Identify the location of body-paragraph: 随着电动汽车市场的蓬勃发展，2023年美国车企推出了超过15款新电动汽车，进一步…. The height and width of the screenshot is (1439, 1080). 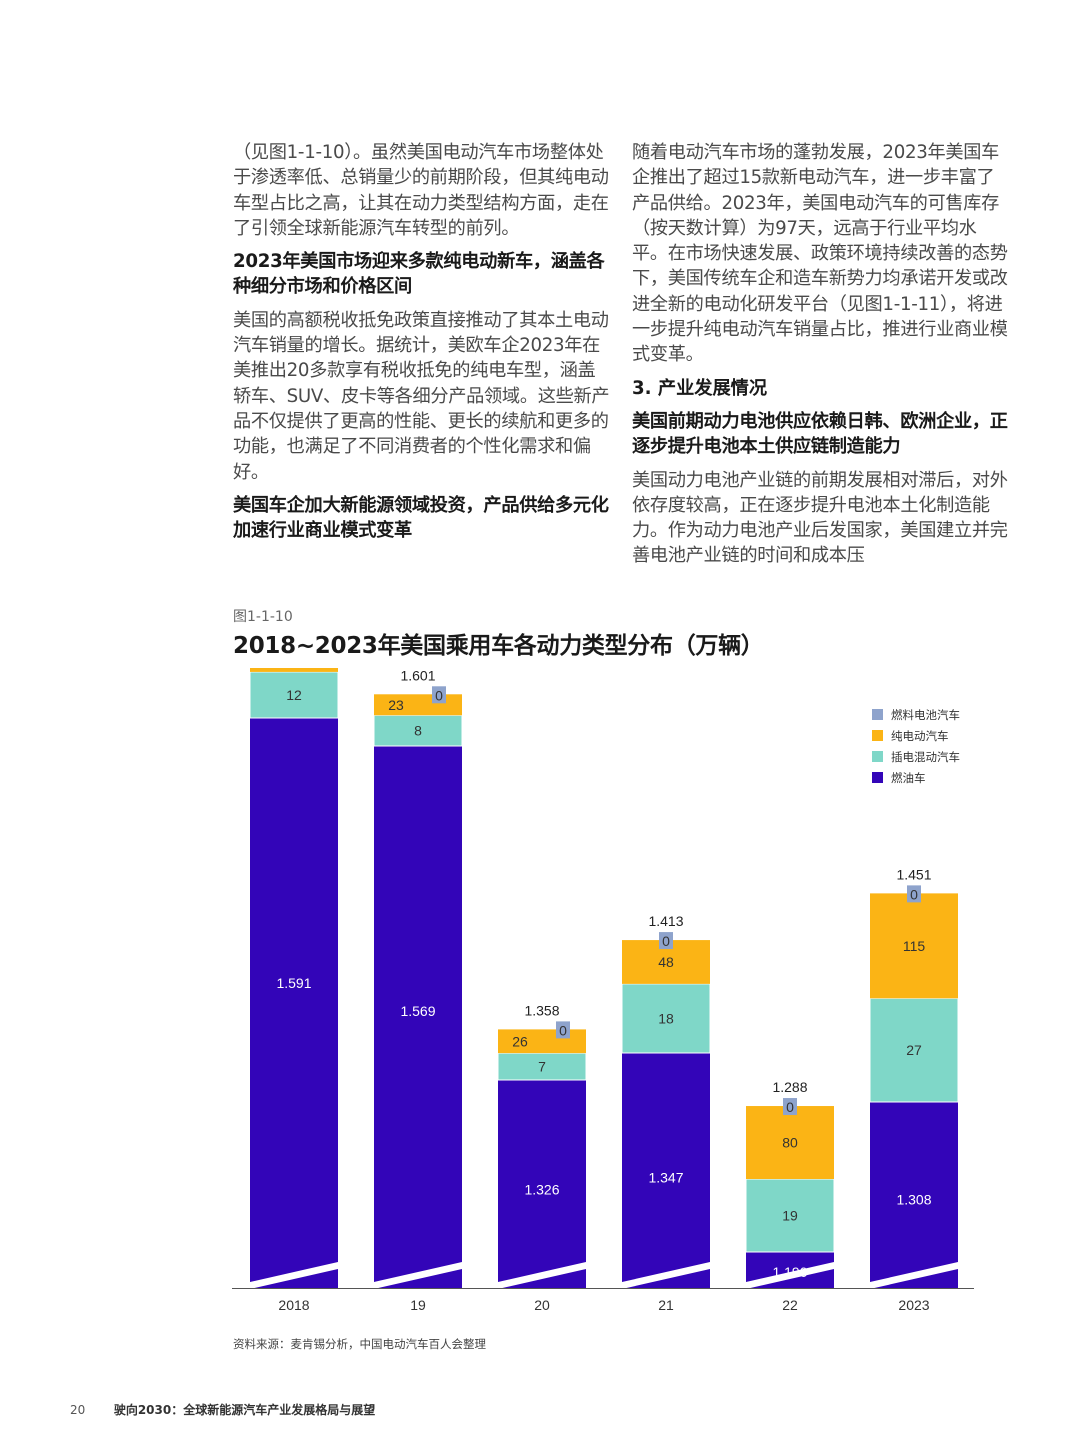
(820, 254).